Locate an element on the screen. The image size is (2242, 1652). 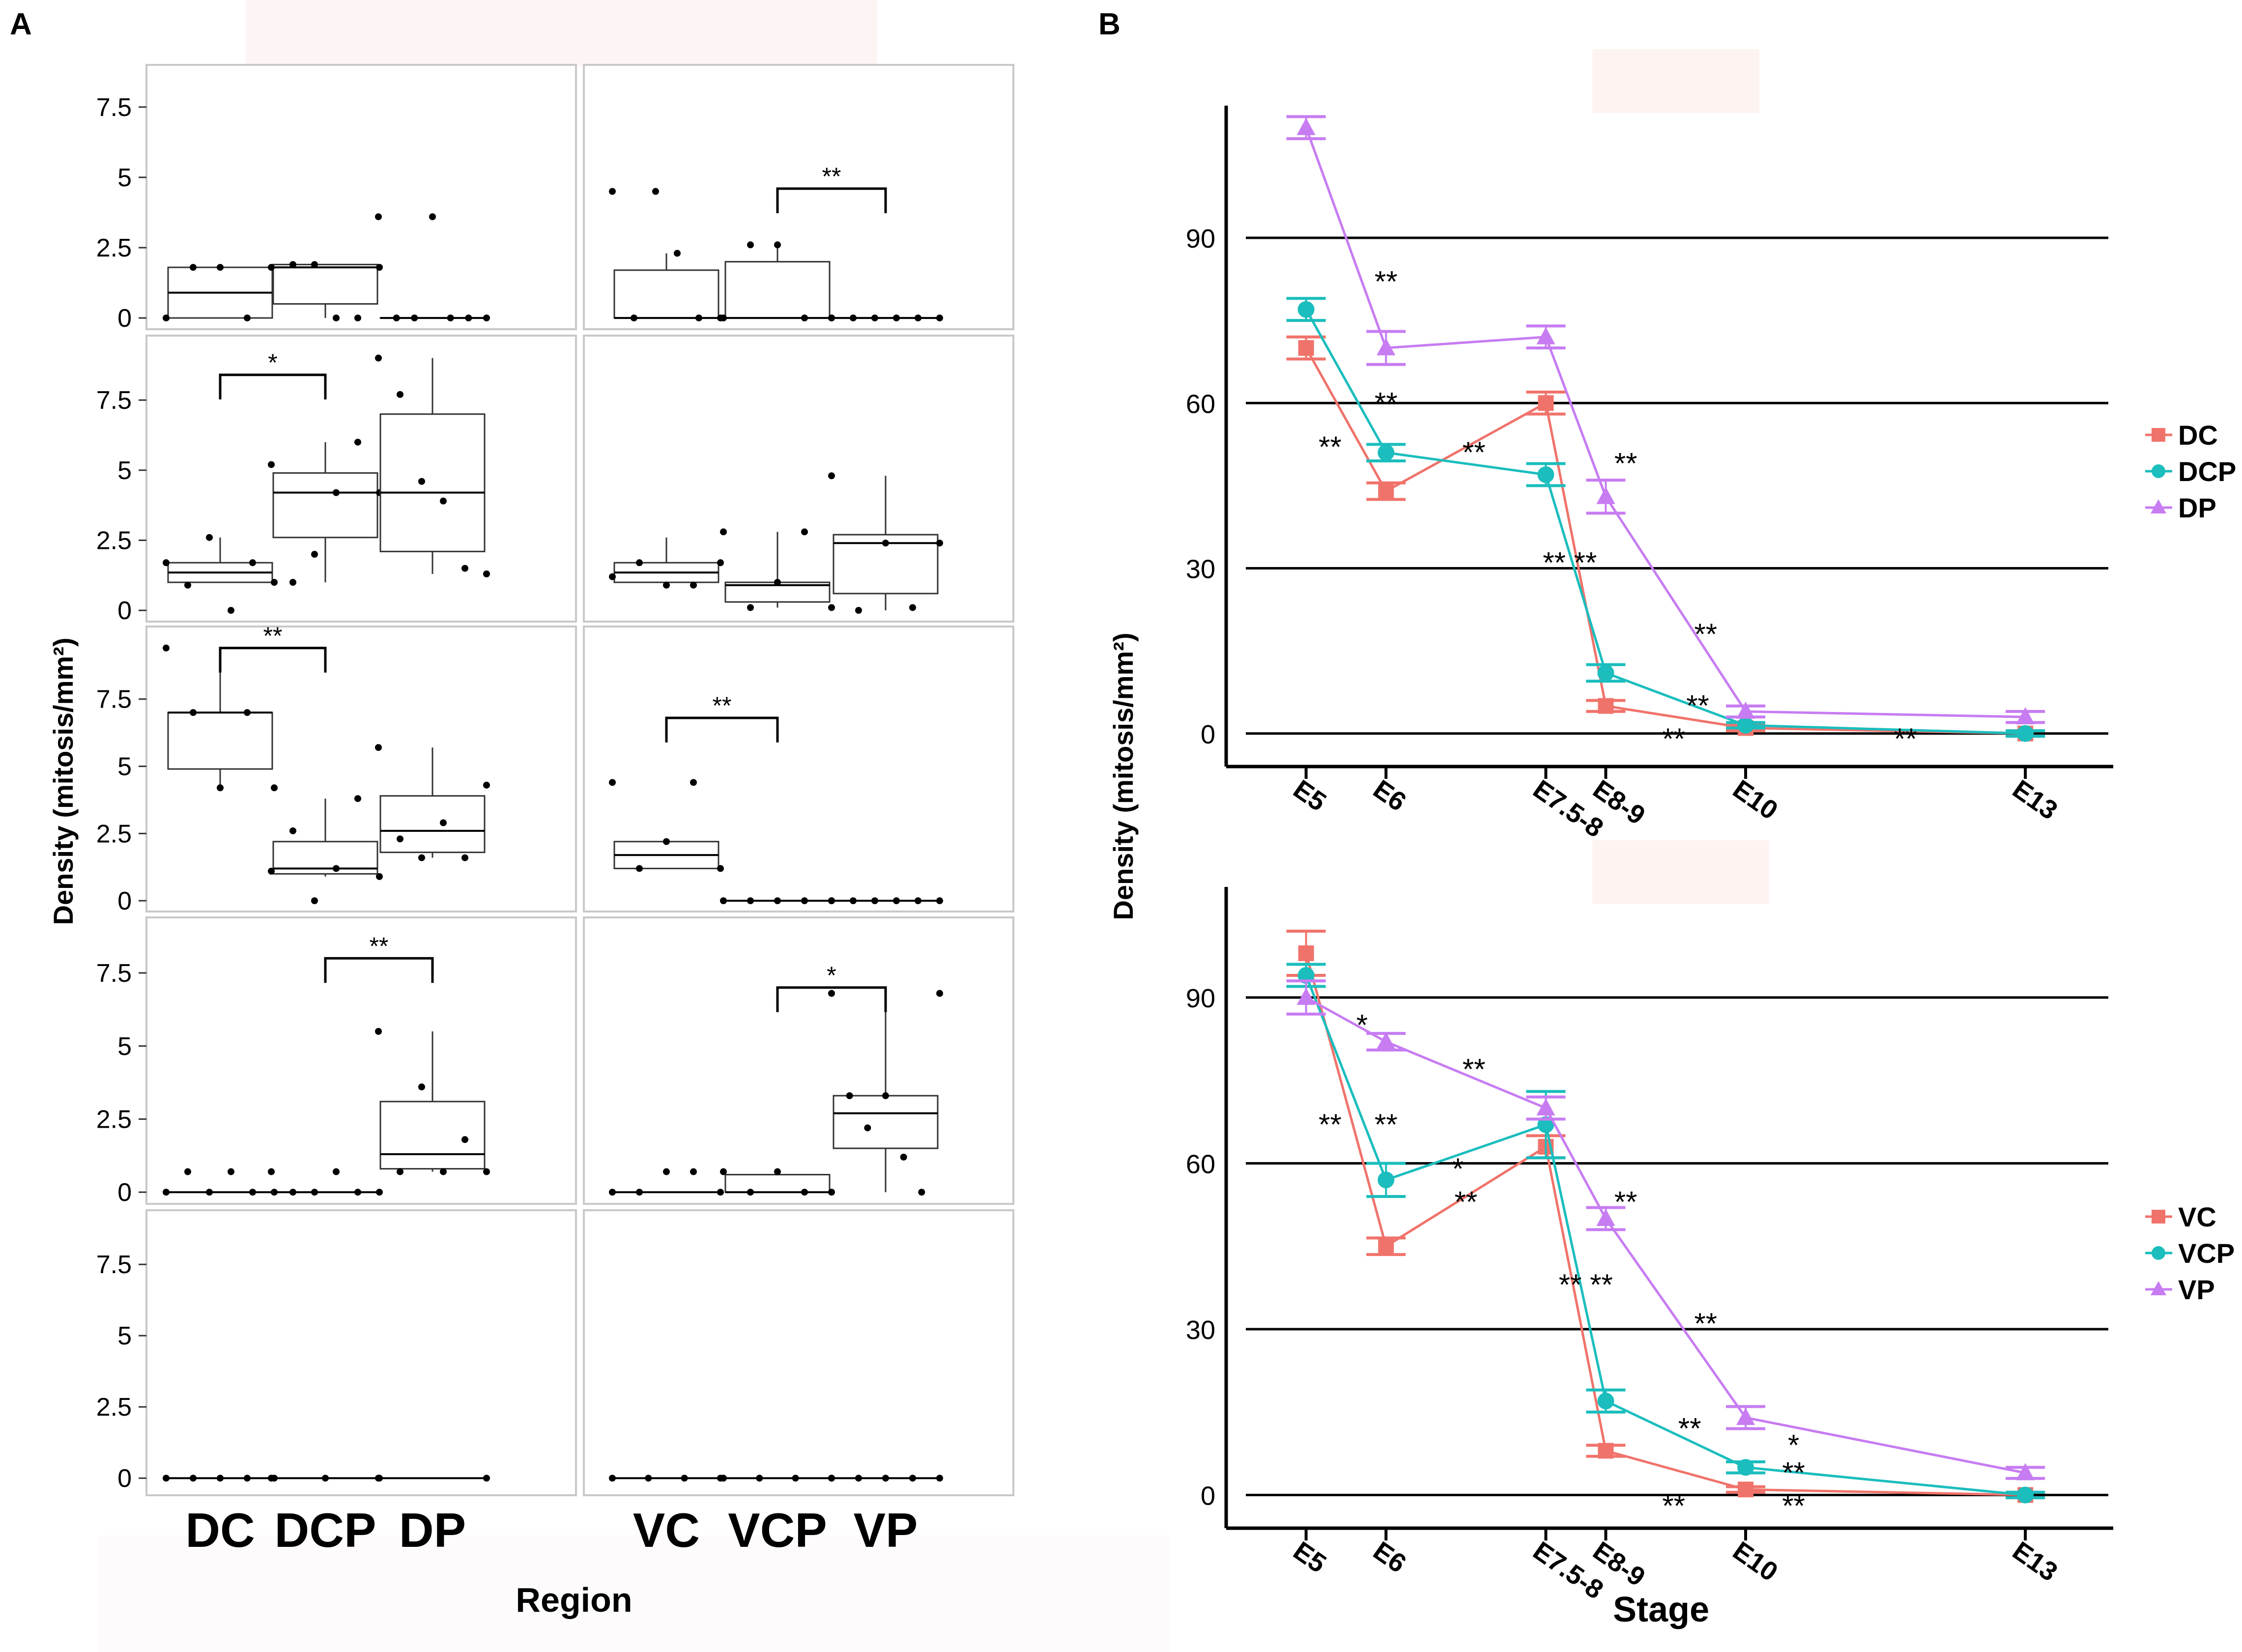
x-category-label: DC is located at coordinates (220, 1530).